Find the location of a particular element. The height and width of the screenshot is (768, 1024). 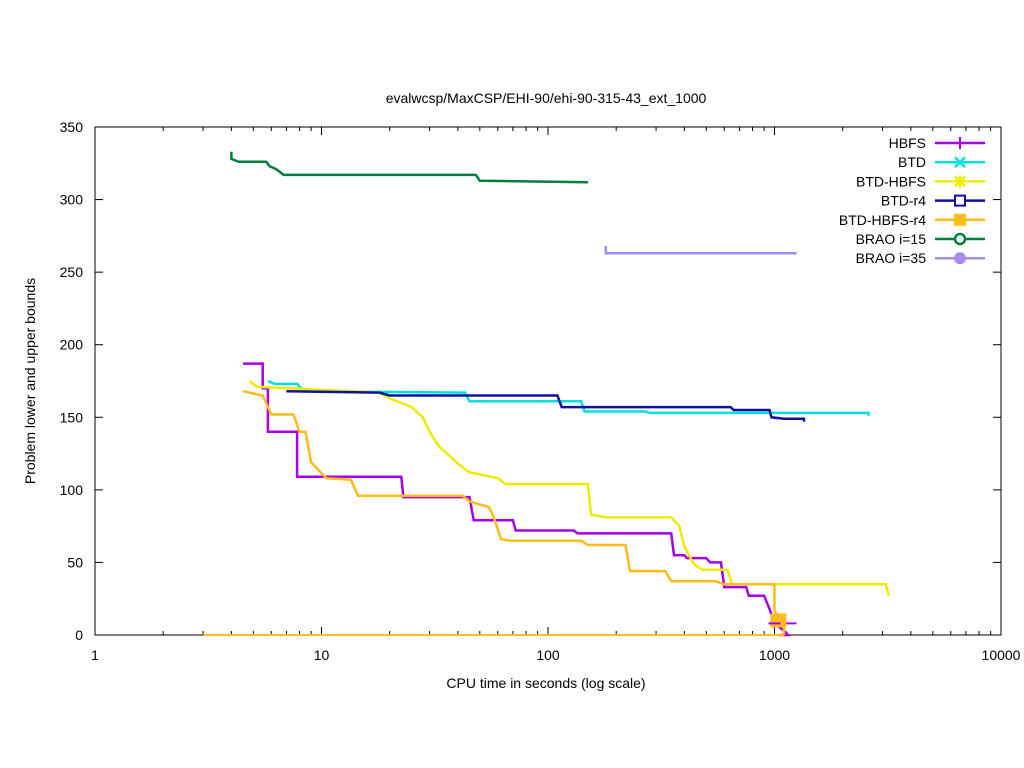

legend-label: BTD is located at coordinates (912, 162).